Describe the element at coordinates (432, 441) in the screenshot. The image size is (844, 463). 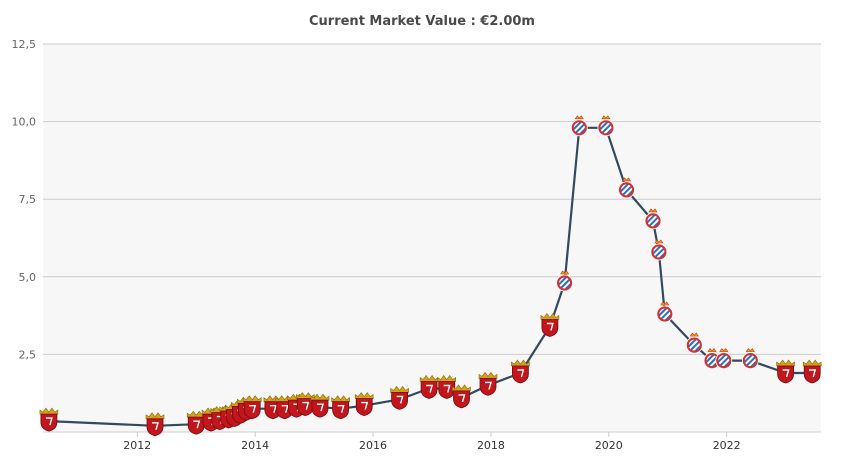
I see `x-axis: 2012 2014 2016 2018 2020 2022` at that location.